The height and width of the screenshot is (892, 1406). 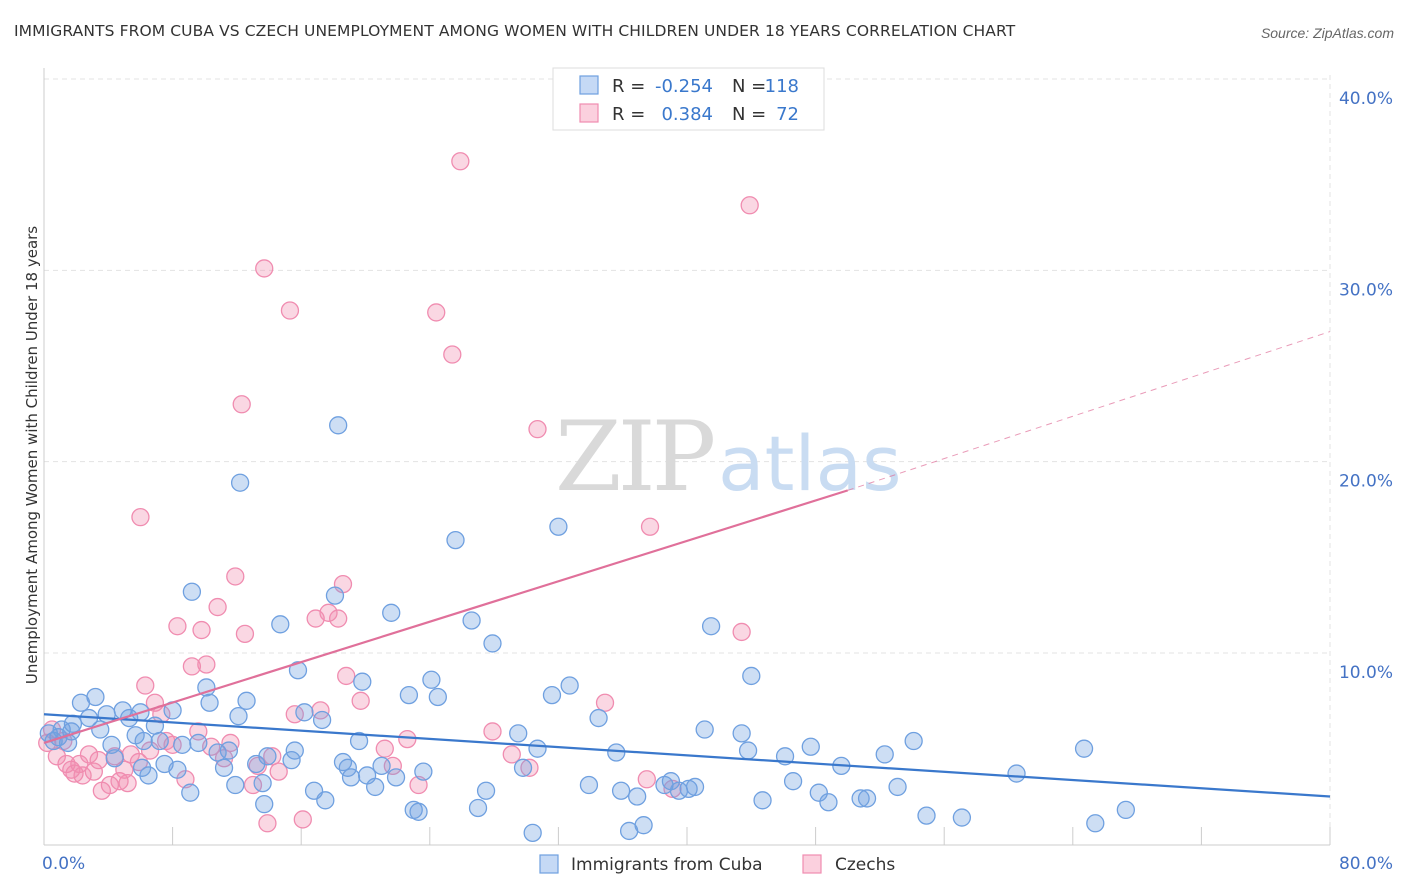 I want to click on bottom-legend-swatch-cuba, so click(x=549, y=864).